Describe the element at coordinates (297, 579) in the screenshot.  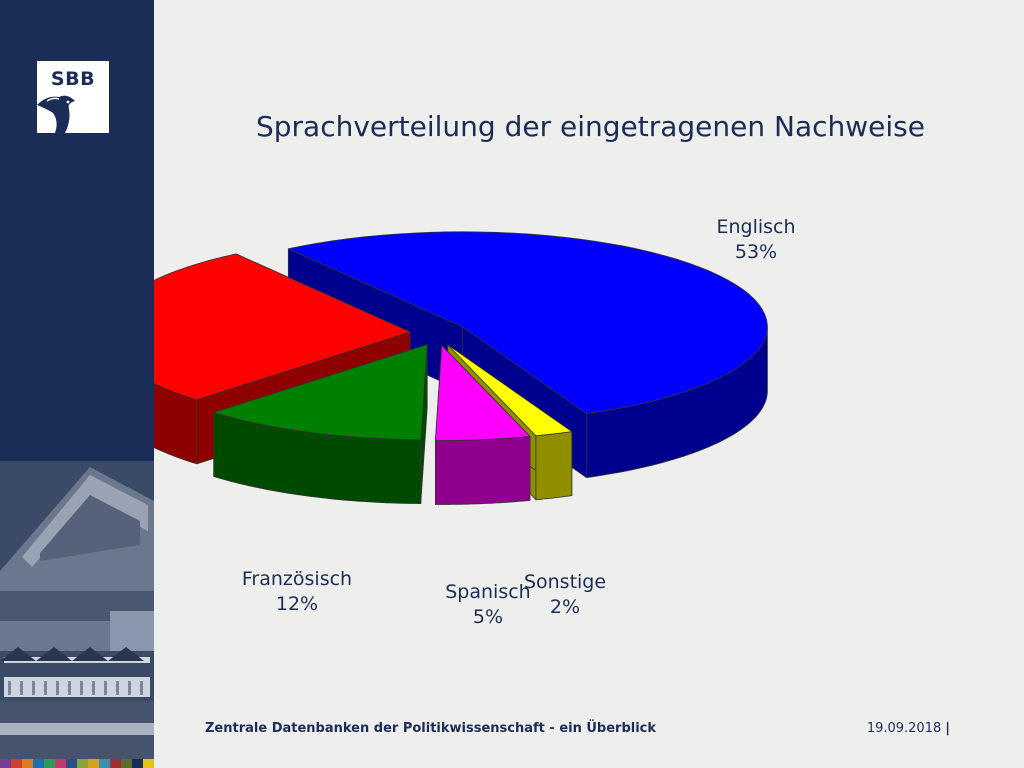
I see `label-französisch-name: Französisch` at that location.